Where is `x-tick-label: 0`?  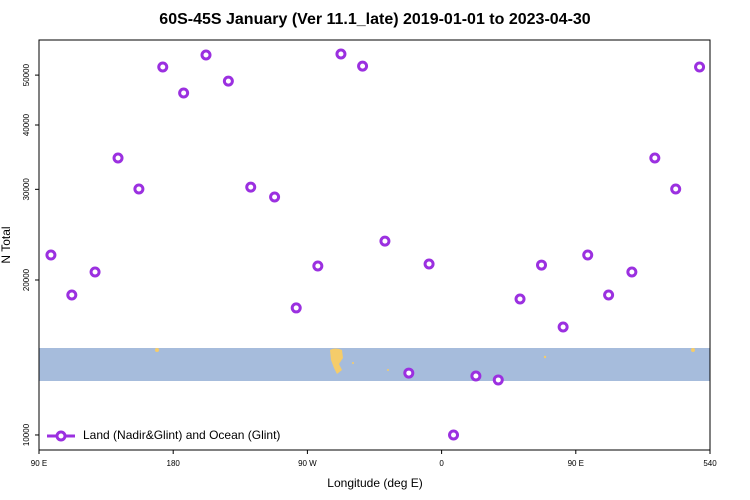 x-tick-label: 0 is located at coordinates (441, 463).